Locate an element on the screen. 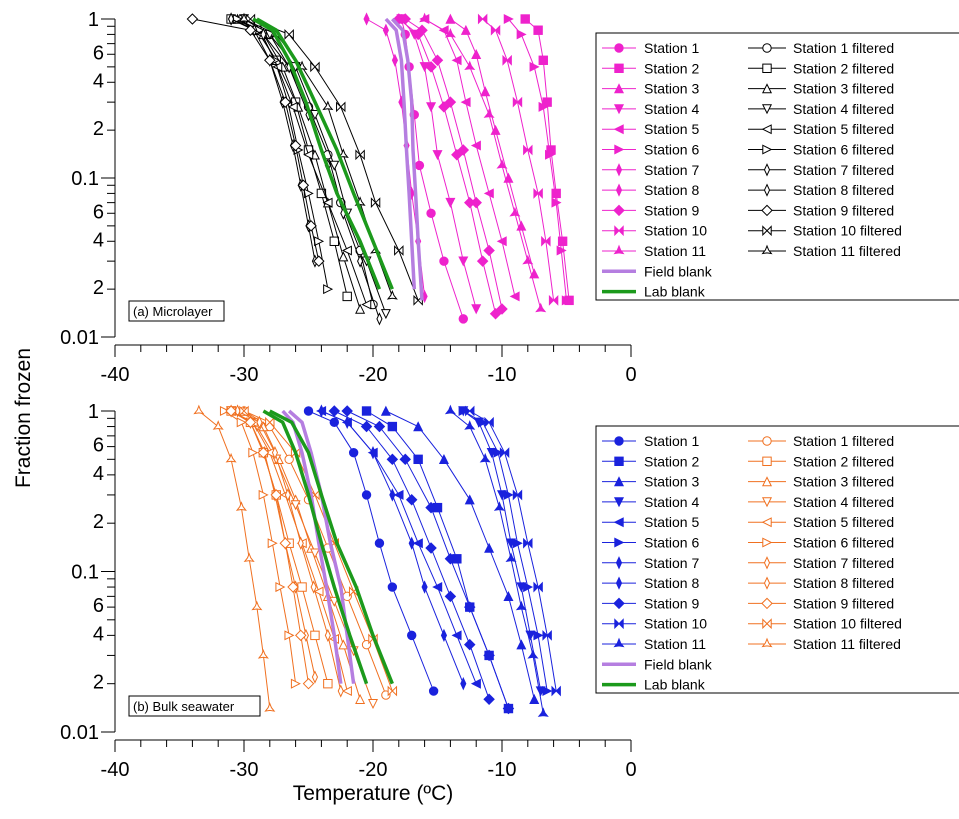  x-tick-label: -10 is located at coordinates (502, 375).